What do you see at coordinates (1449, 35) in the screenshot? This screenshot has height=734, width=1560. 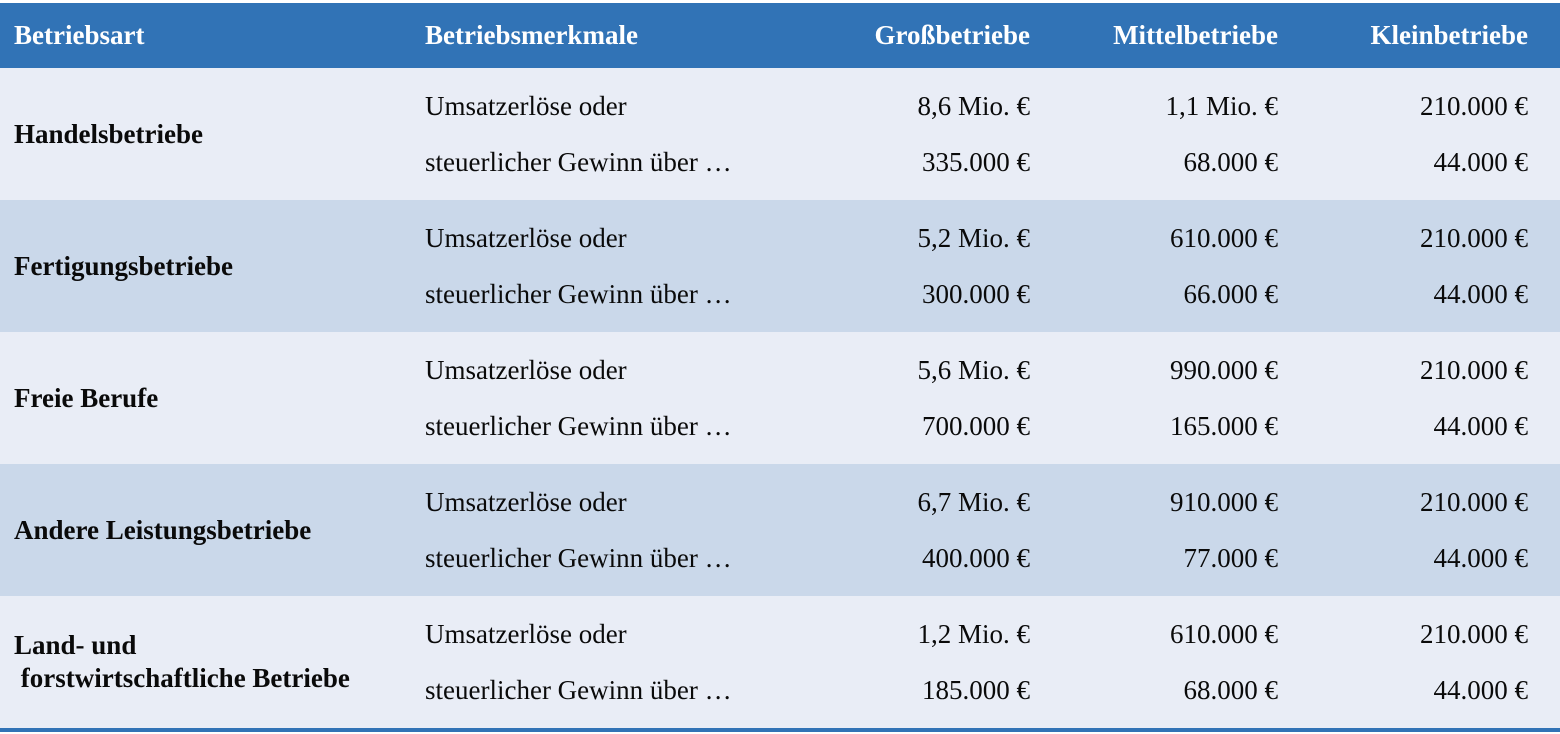 I see `header-kleinbetriebe: Kleinbetriebe` at bounding box center [1449, 35].